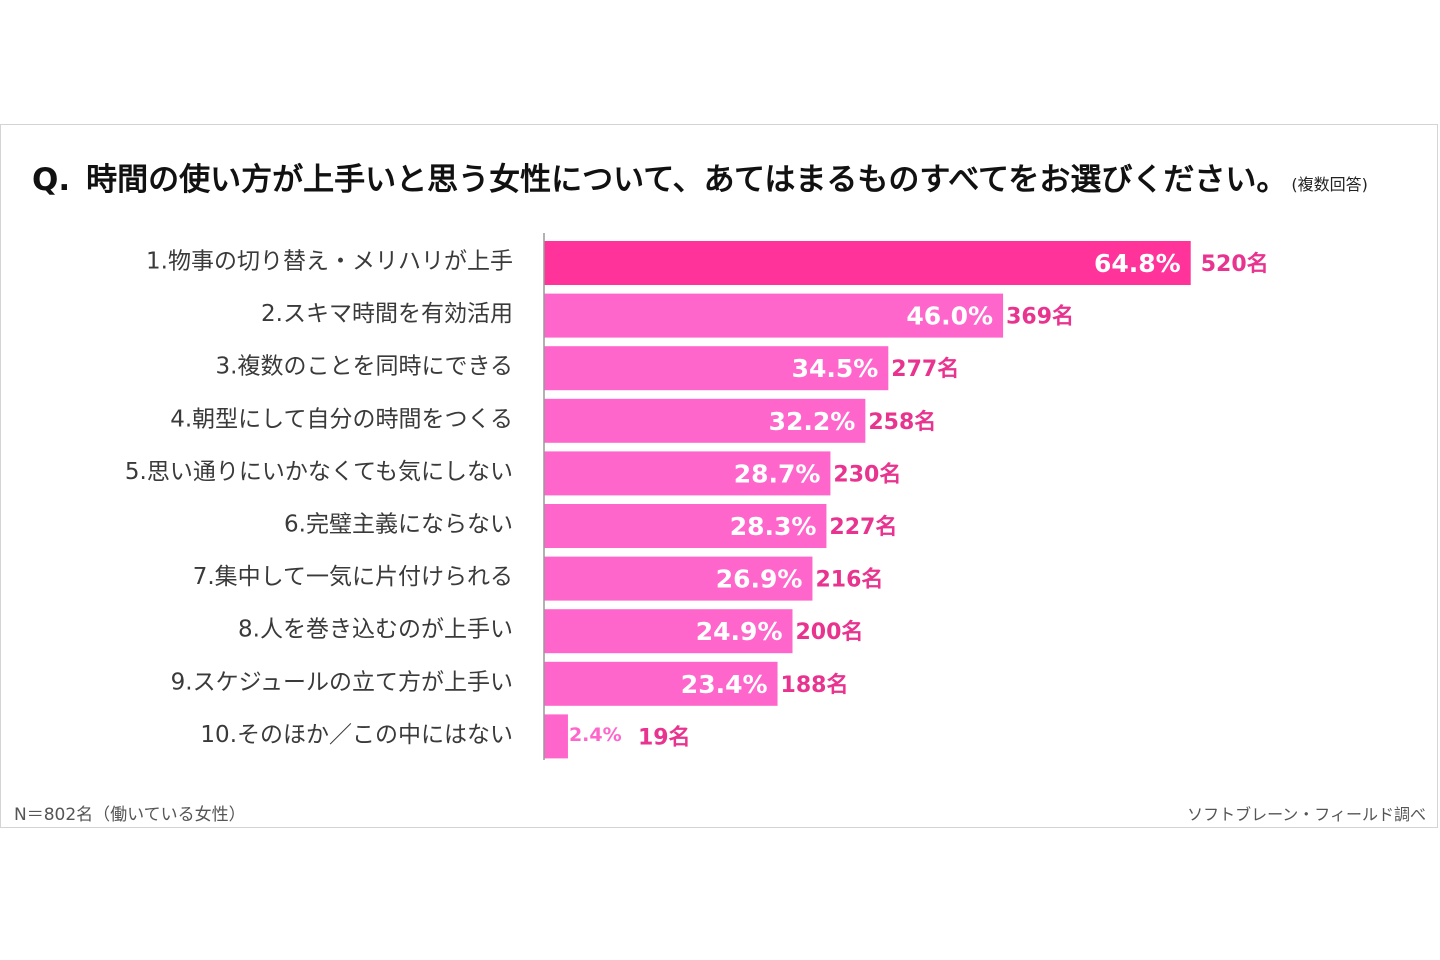 The width and height of the screenshot is (1440, 960). I want to click on category-label-9: 9.スケジュールの立て方が上手い, so click(342, 682).